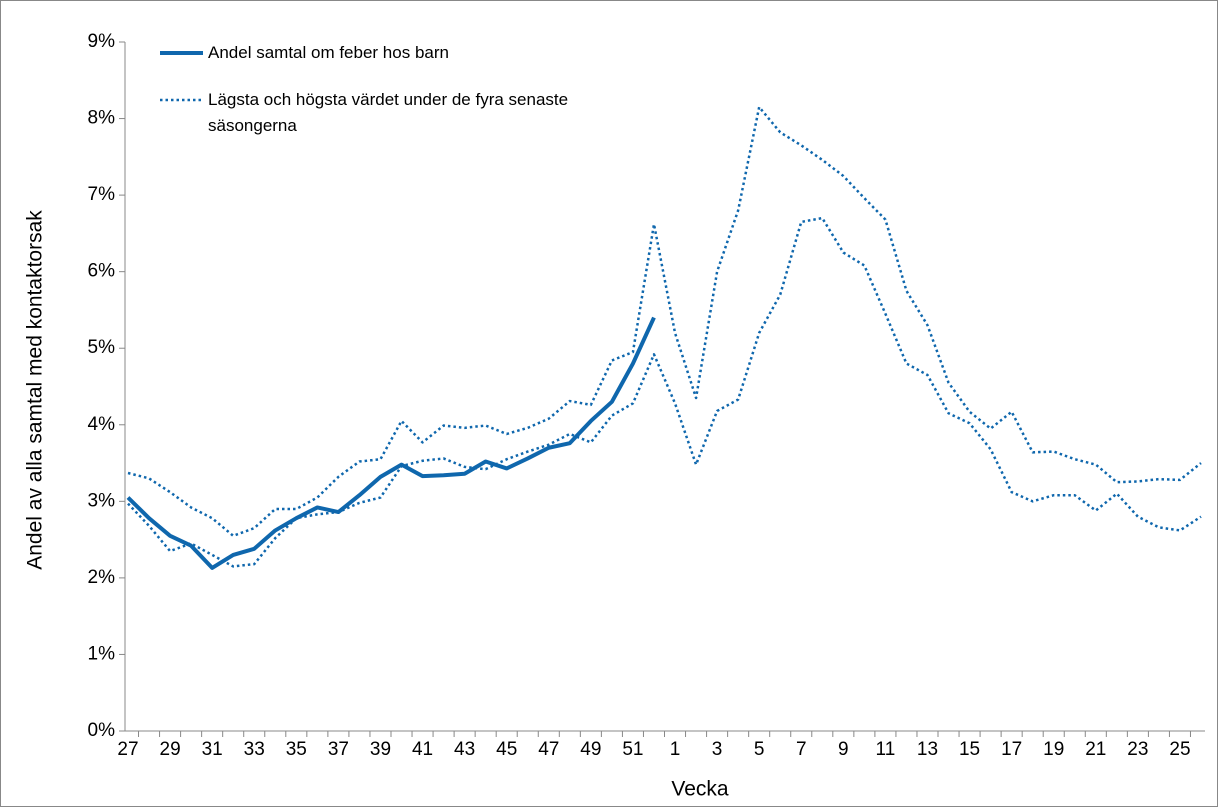 This screenshot has height=807, width=1218. What do you see at coordinates (102, 500) in the screenshot?
I see `y-tick-label: 3%` at bounding box center [102, 500].